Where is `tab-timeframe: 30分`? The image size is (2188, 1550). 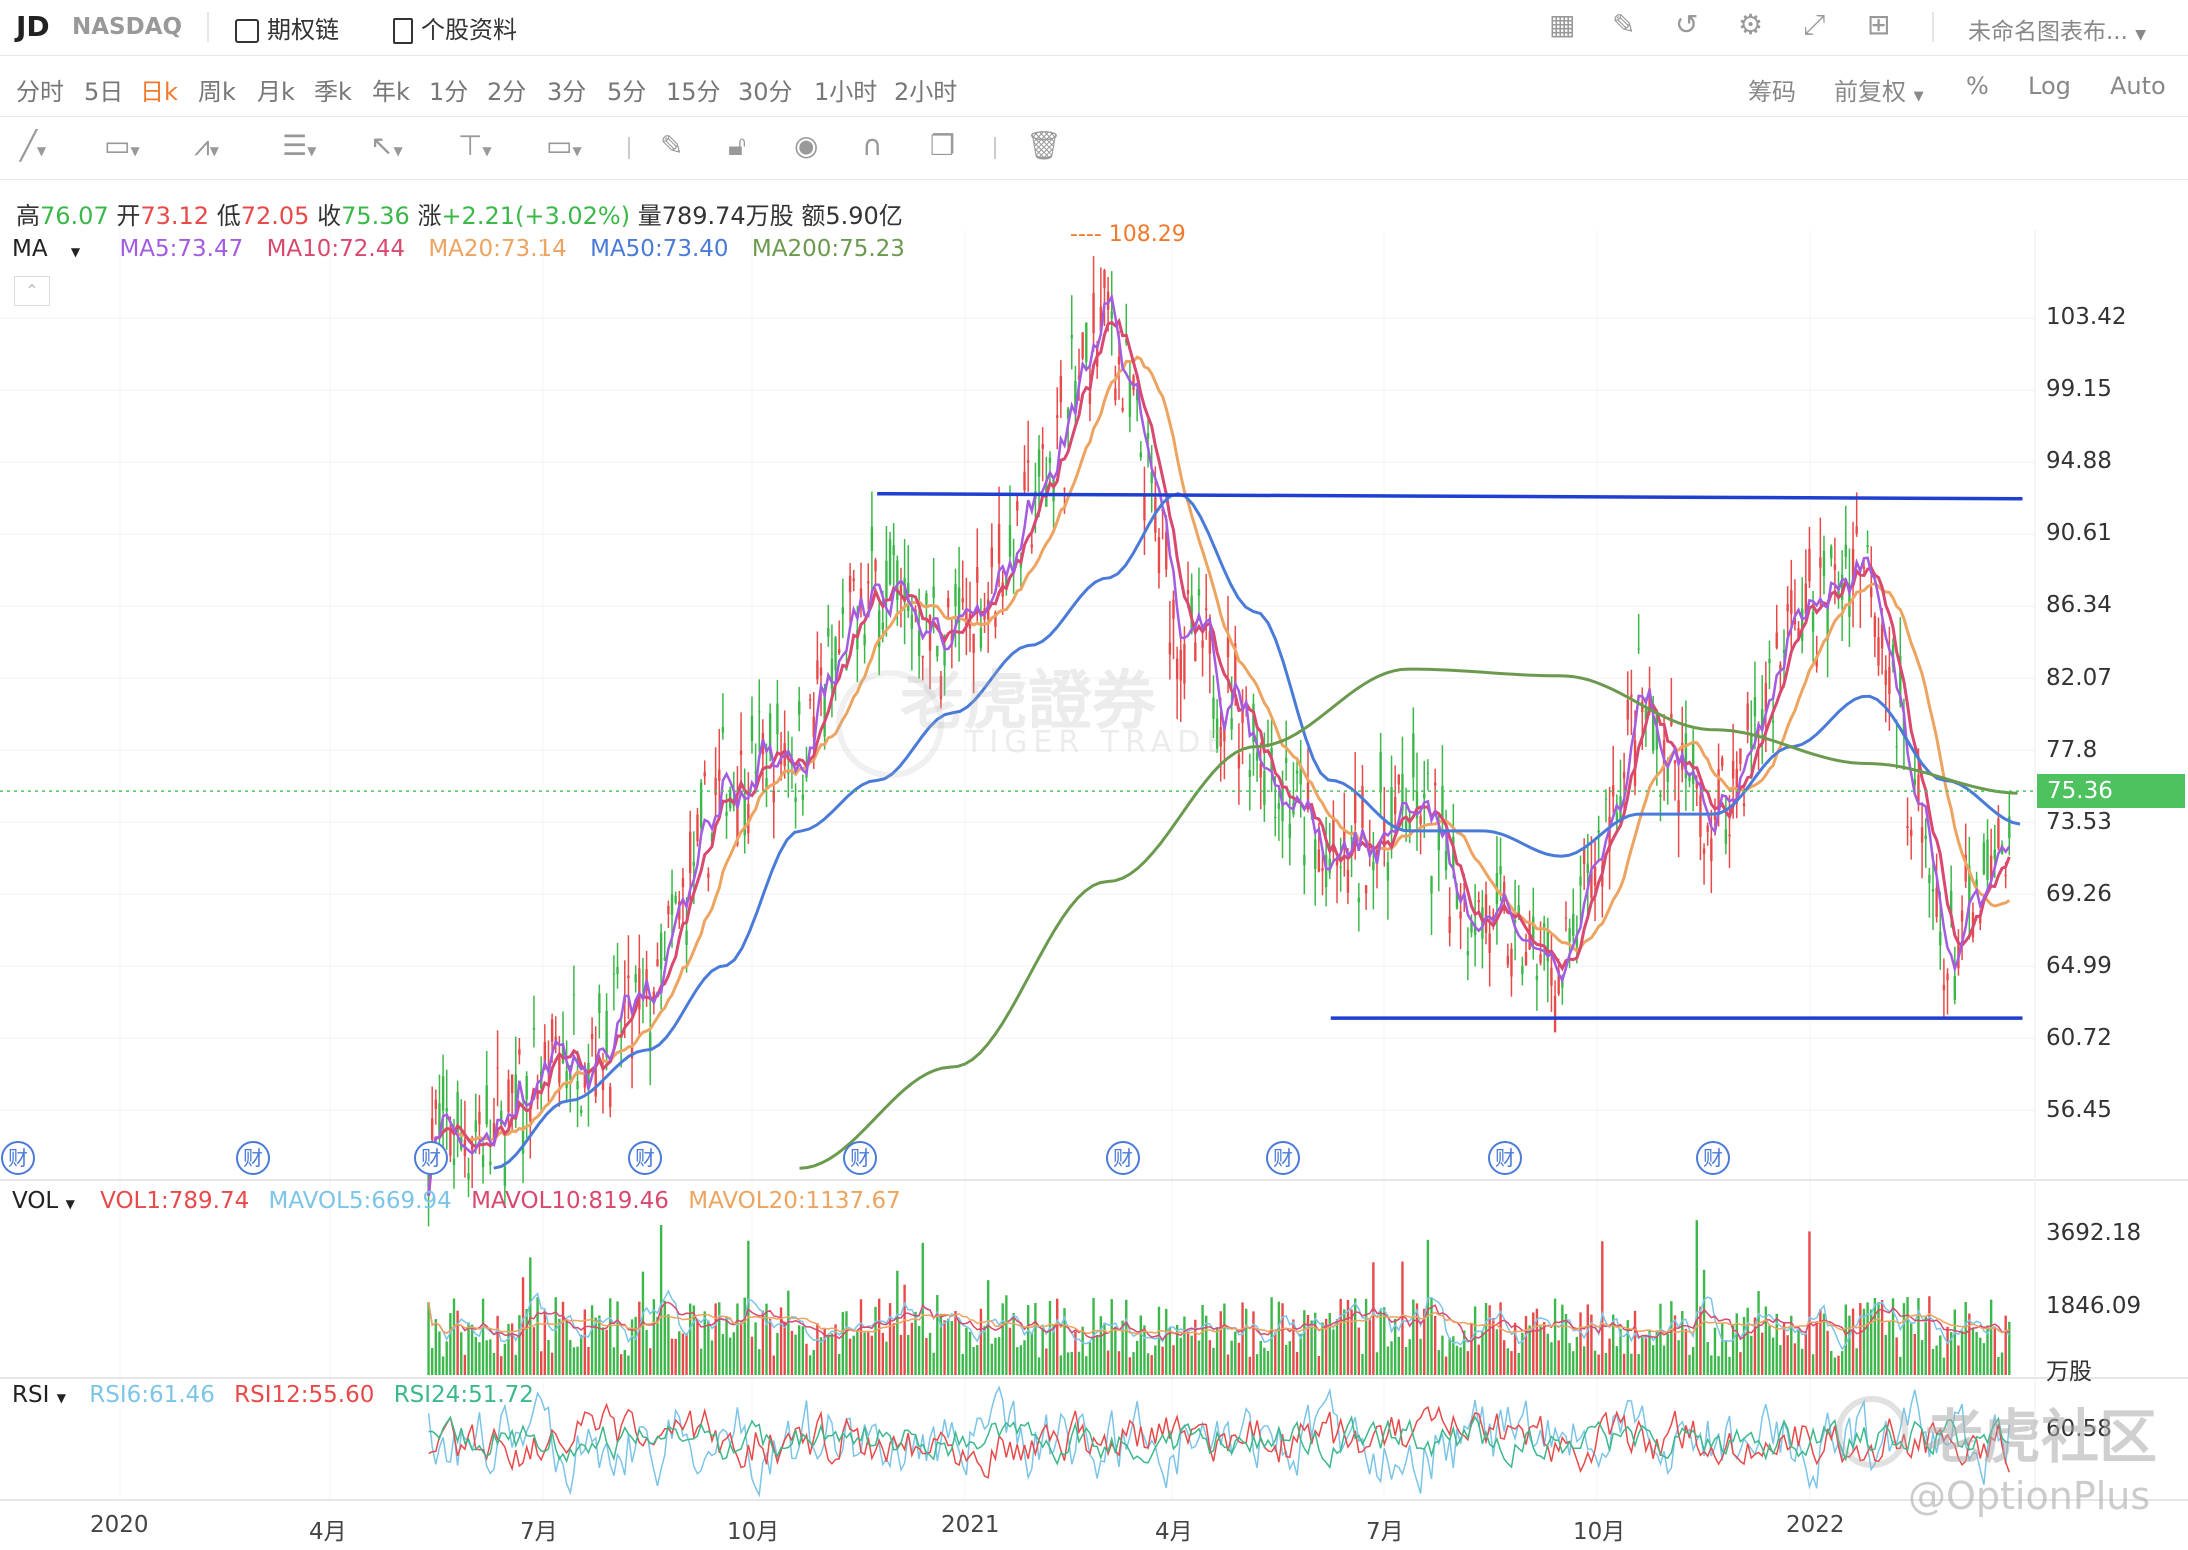 tab-timeframe: 30分 is located at coordinates (765, 92).